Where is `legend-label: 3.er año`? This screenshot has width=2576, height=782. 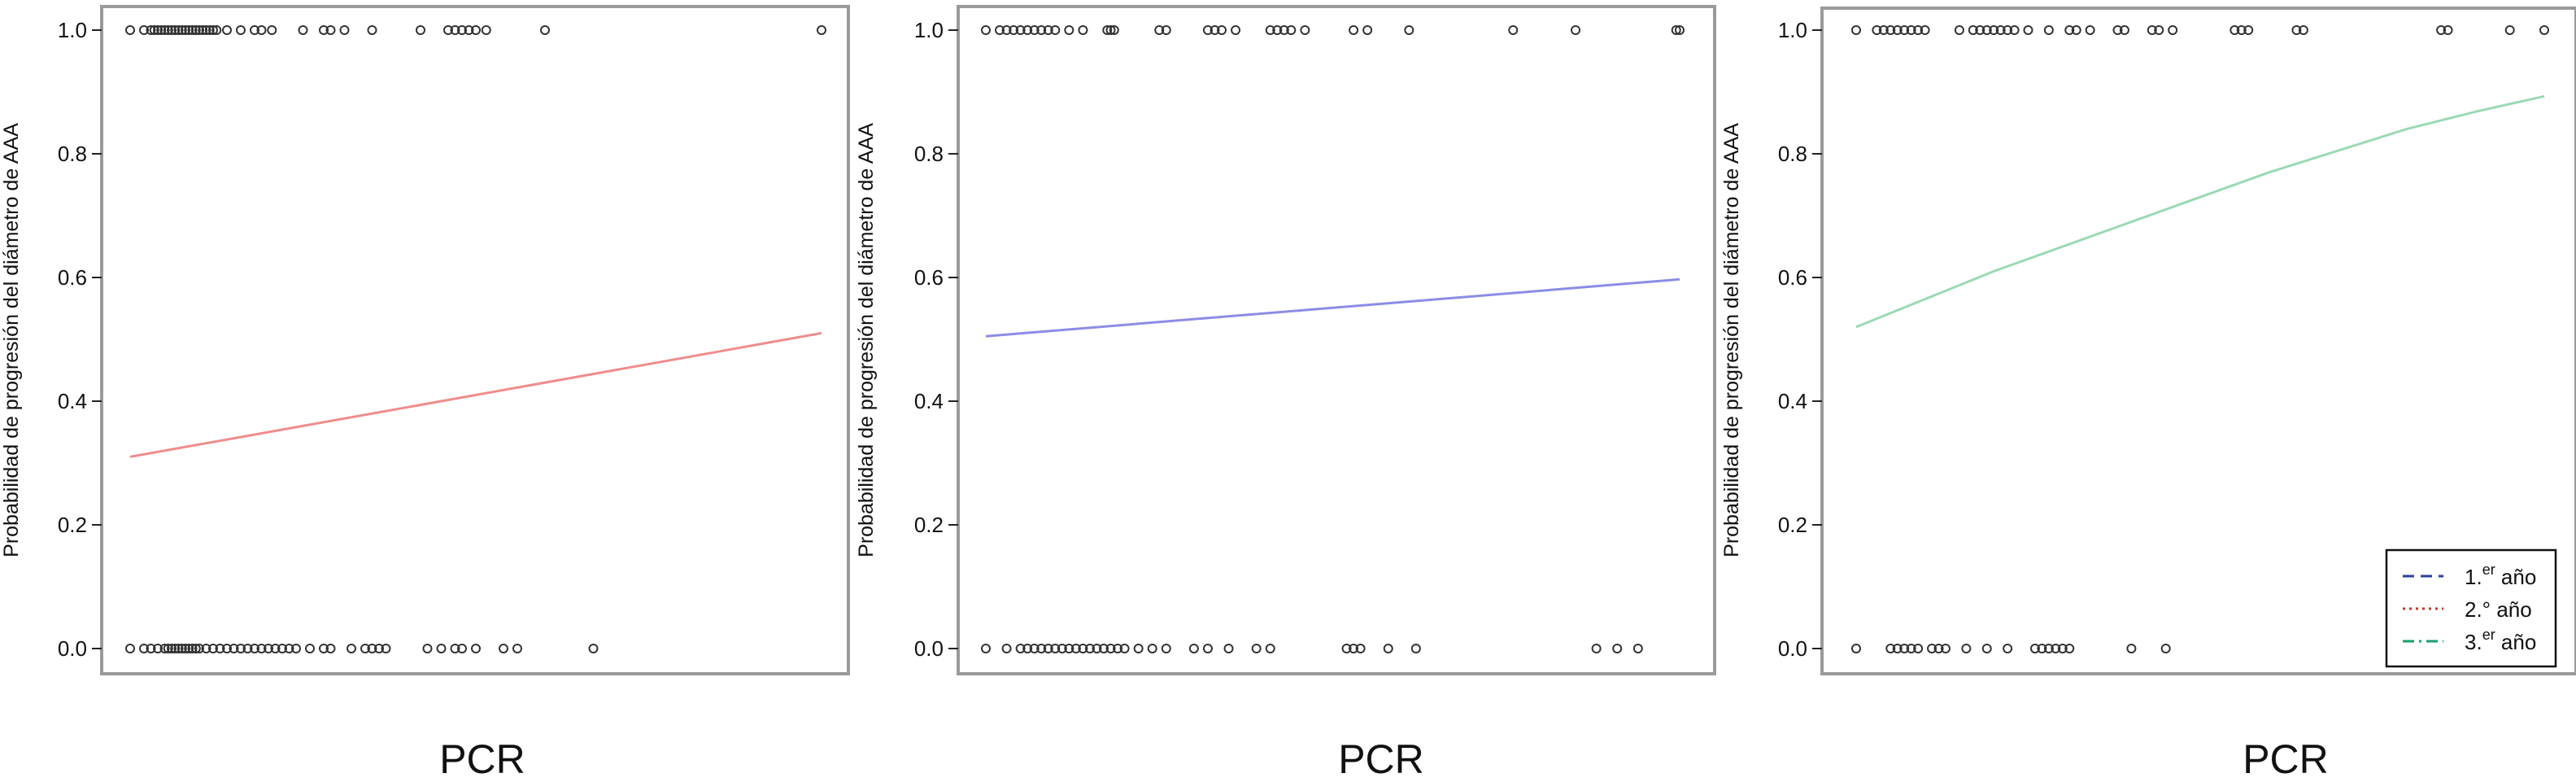
legend-label: 3.er año is located at coordinates (2500, 640).